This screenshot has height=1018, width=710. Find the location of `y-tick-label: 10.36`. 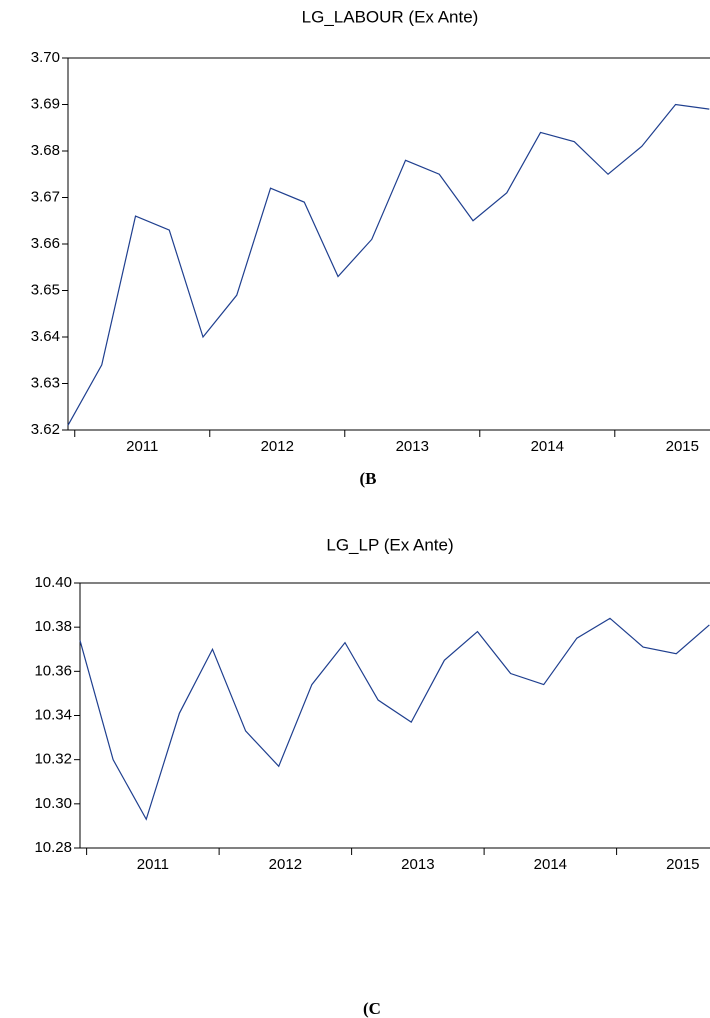

y-tick-label: 10.36 is located at coordinates (53, 670).